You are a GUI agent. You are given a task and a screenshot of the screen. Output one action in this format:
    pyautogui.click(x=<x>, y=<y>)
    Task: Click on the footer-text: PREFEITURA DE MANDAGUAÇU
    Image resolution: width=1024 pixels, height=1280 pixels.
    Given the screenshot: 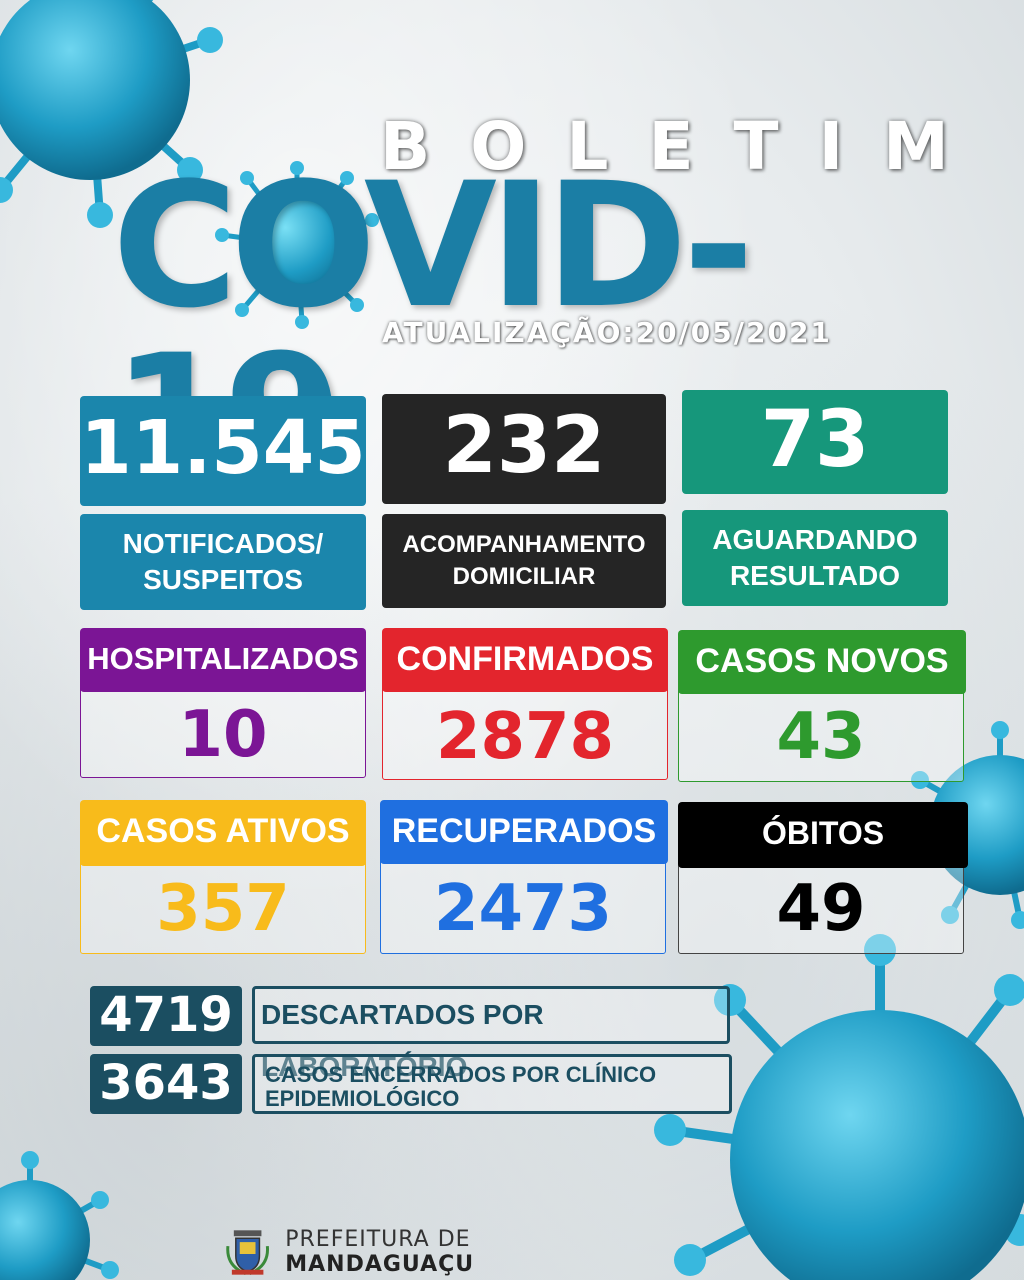 What is the action you would take?
    pyautogui.click(x=473, y=1252)
    